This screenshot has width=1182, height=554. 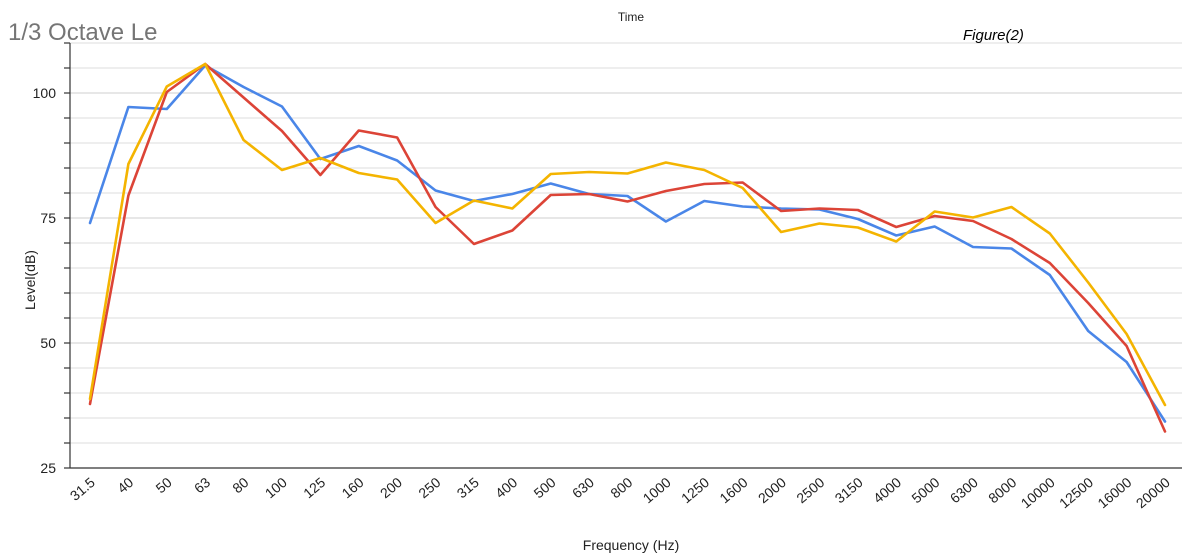 I want to click on x-tick-label: 16000, so click(x=1114, y=492).